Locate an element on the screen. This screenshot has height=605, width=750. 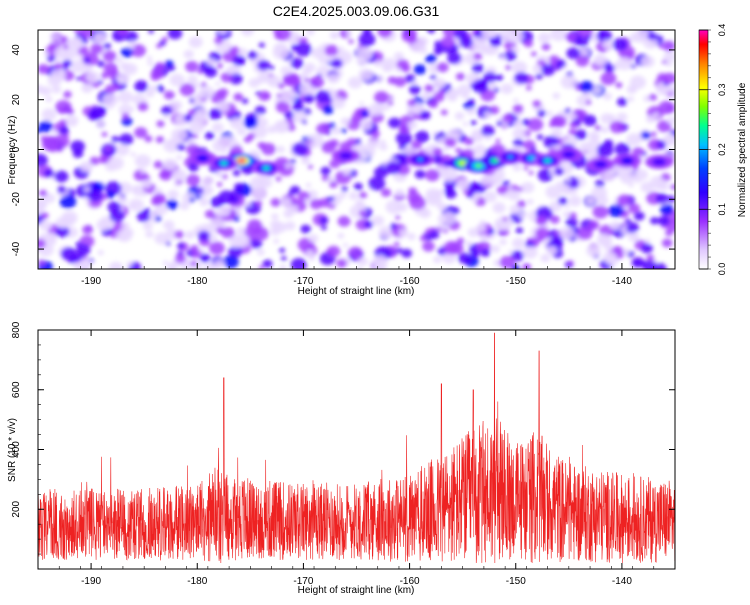
colorbar-tick-label: 0.2 is located at coordinates (722, 149).